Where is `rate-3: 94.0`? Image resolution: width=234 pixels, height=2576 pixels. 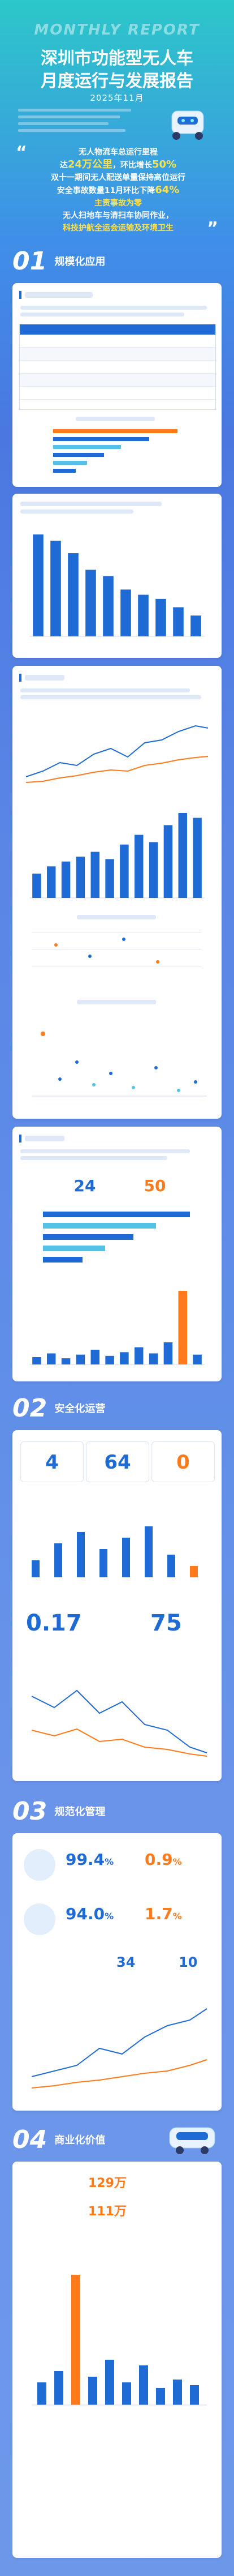 rate-3: 94.0 is located at coordinates (85, 1914).